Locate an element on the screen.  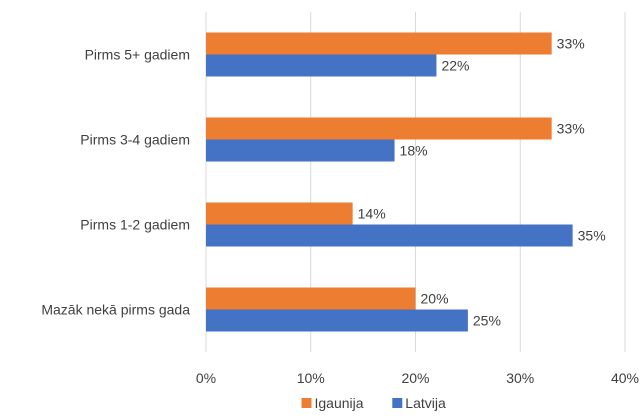
data-label: 14% is located at coordinates (372, 214).